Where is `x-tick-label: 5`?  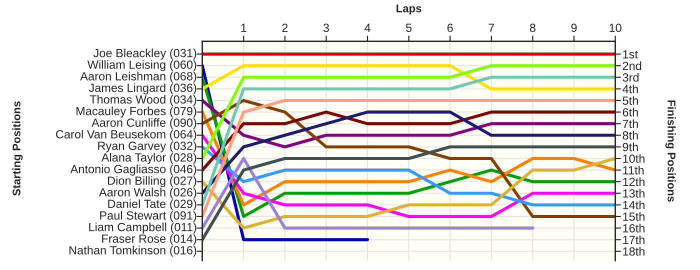 x-tick-label: 5 is located at coordinates (409, 28).